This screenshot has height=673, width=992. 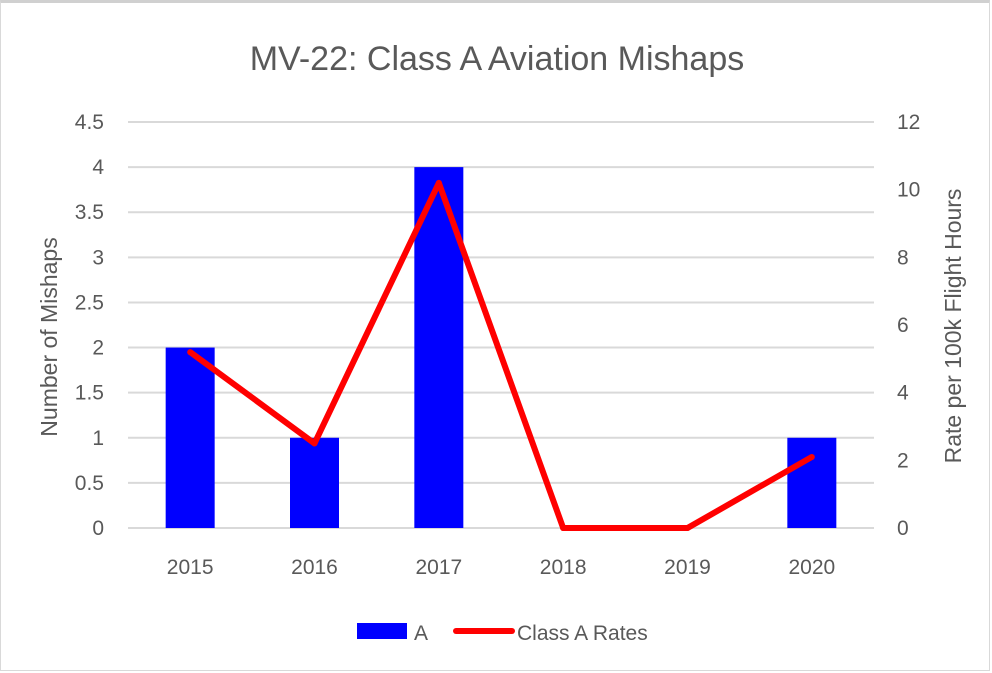 What do you see at coordinates (98, 528) in the screenshot?
I see `y-tick-label: 0` at bounding box center [98, 528].